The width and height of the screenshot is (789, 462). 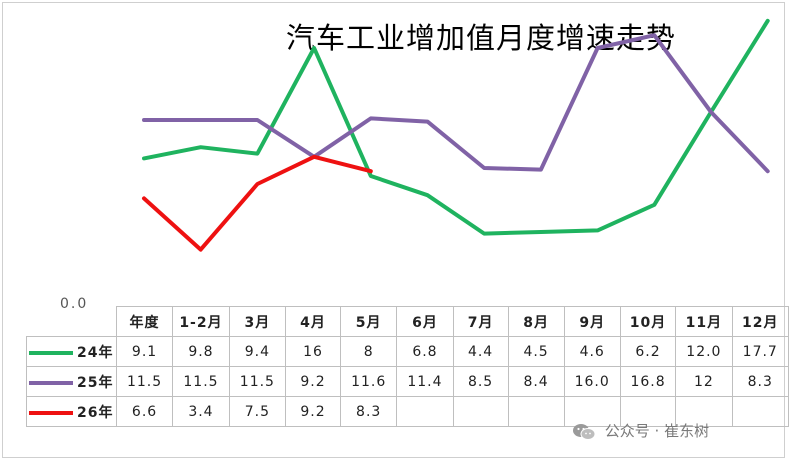 What do you see at coordinates (536, 351) in the screenshot?
I see `data-cell: 4.5` at bounding box center [536, 351].